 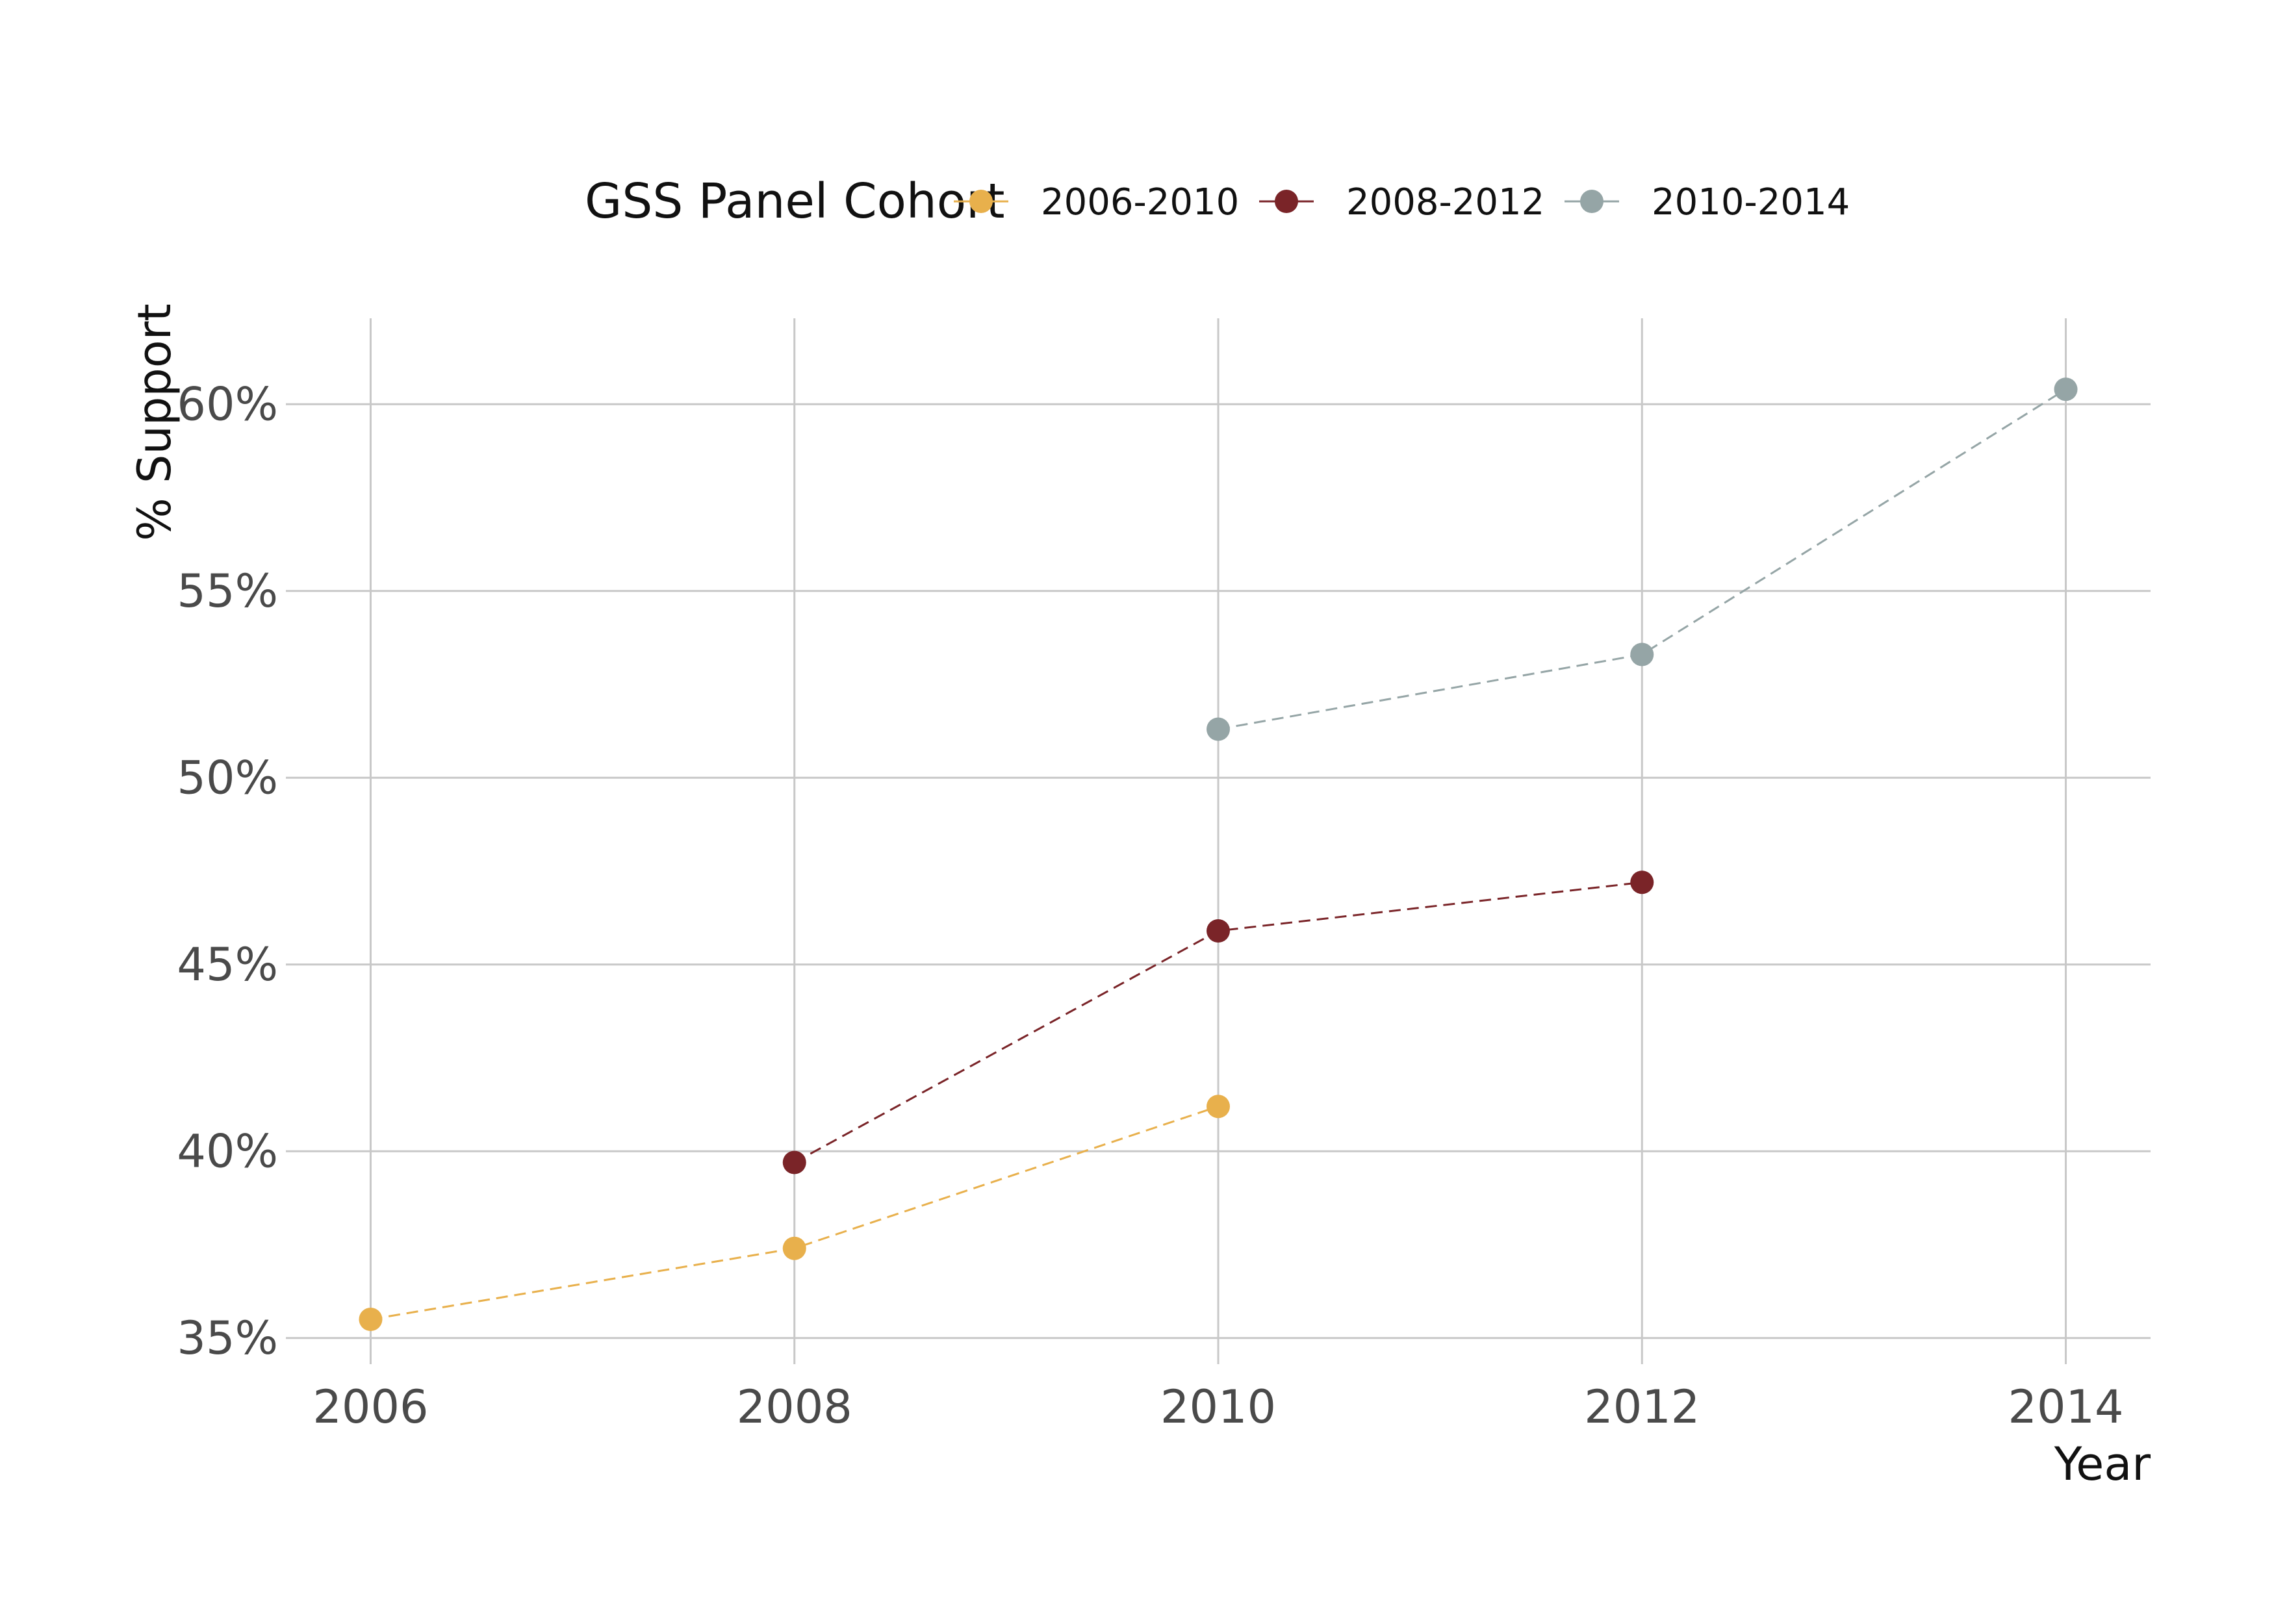 What do you see at coordinates (1140, 202) in the screenshot?
I see `legend-label-2006-2010: 2006-2010` at bounding box center [1140, 202].